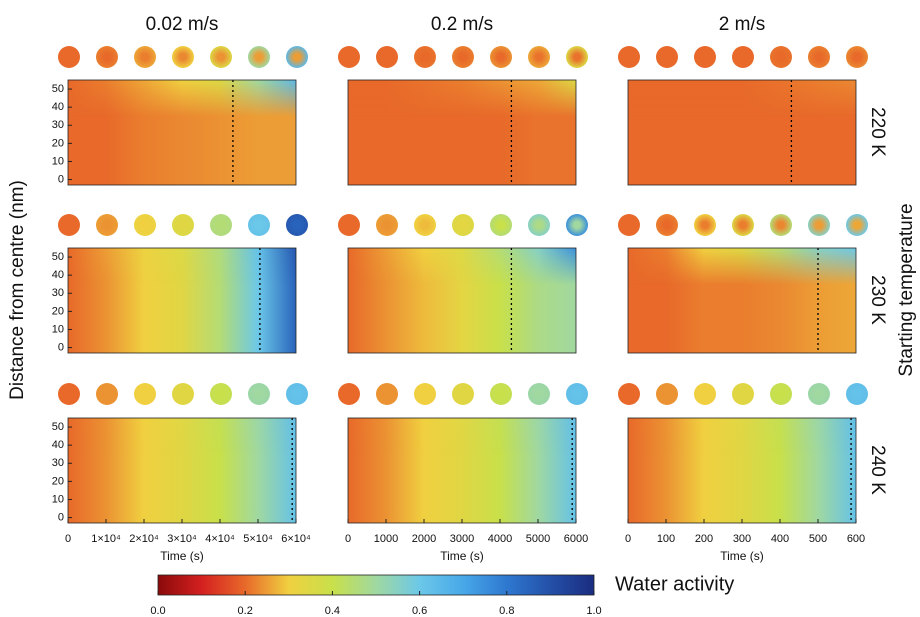  I want to click on x-tick-label: 6000, so click(576, 539).